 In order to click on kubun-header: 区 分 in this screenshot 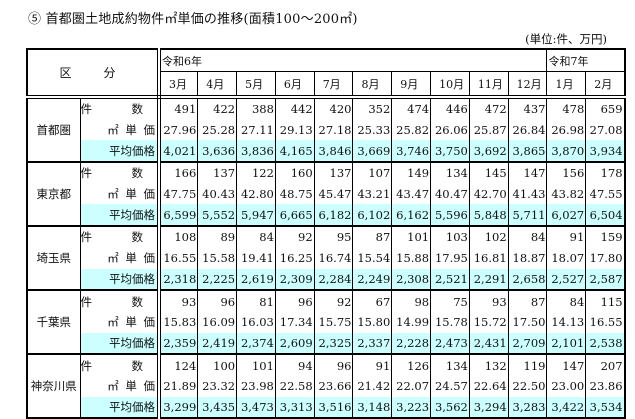, I will do `click(93, 73)`.